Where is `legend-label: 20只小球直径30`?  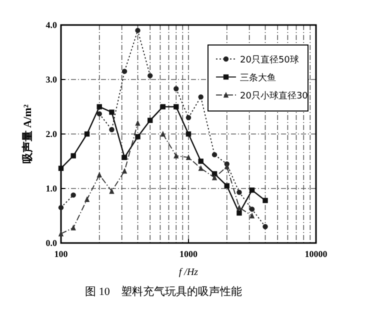 legend-label: 20只小球直径30 is located at coordinates (274, 96).